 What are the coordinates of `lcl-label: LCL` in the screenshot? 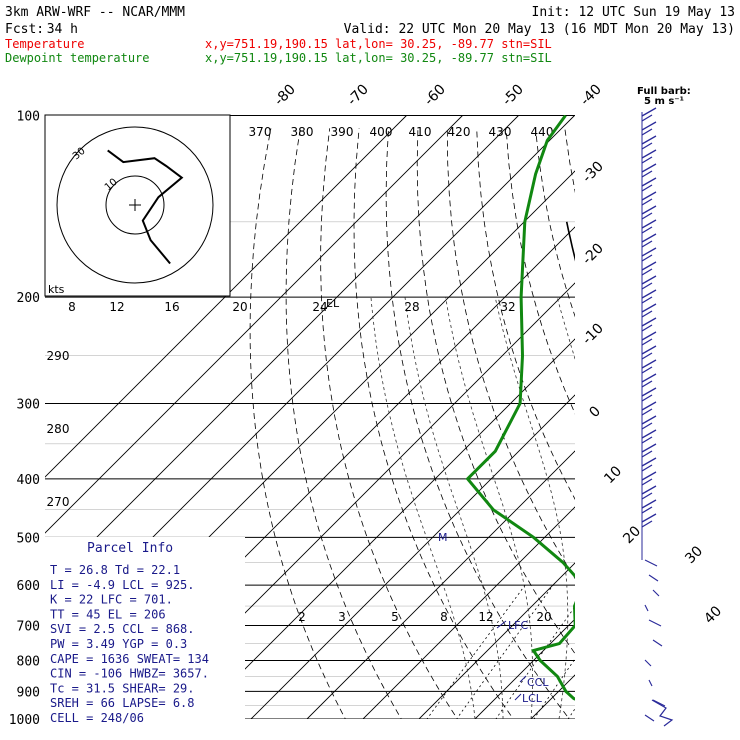 It's located at (532, 698).